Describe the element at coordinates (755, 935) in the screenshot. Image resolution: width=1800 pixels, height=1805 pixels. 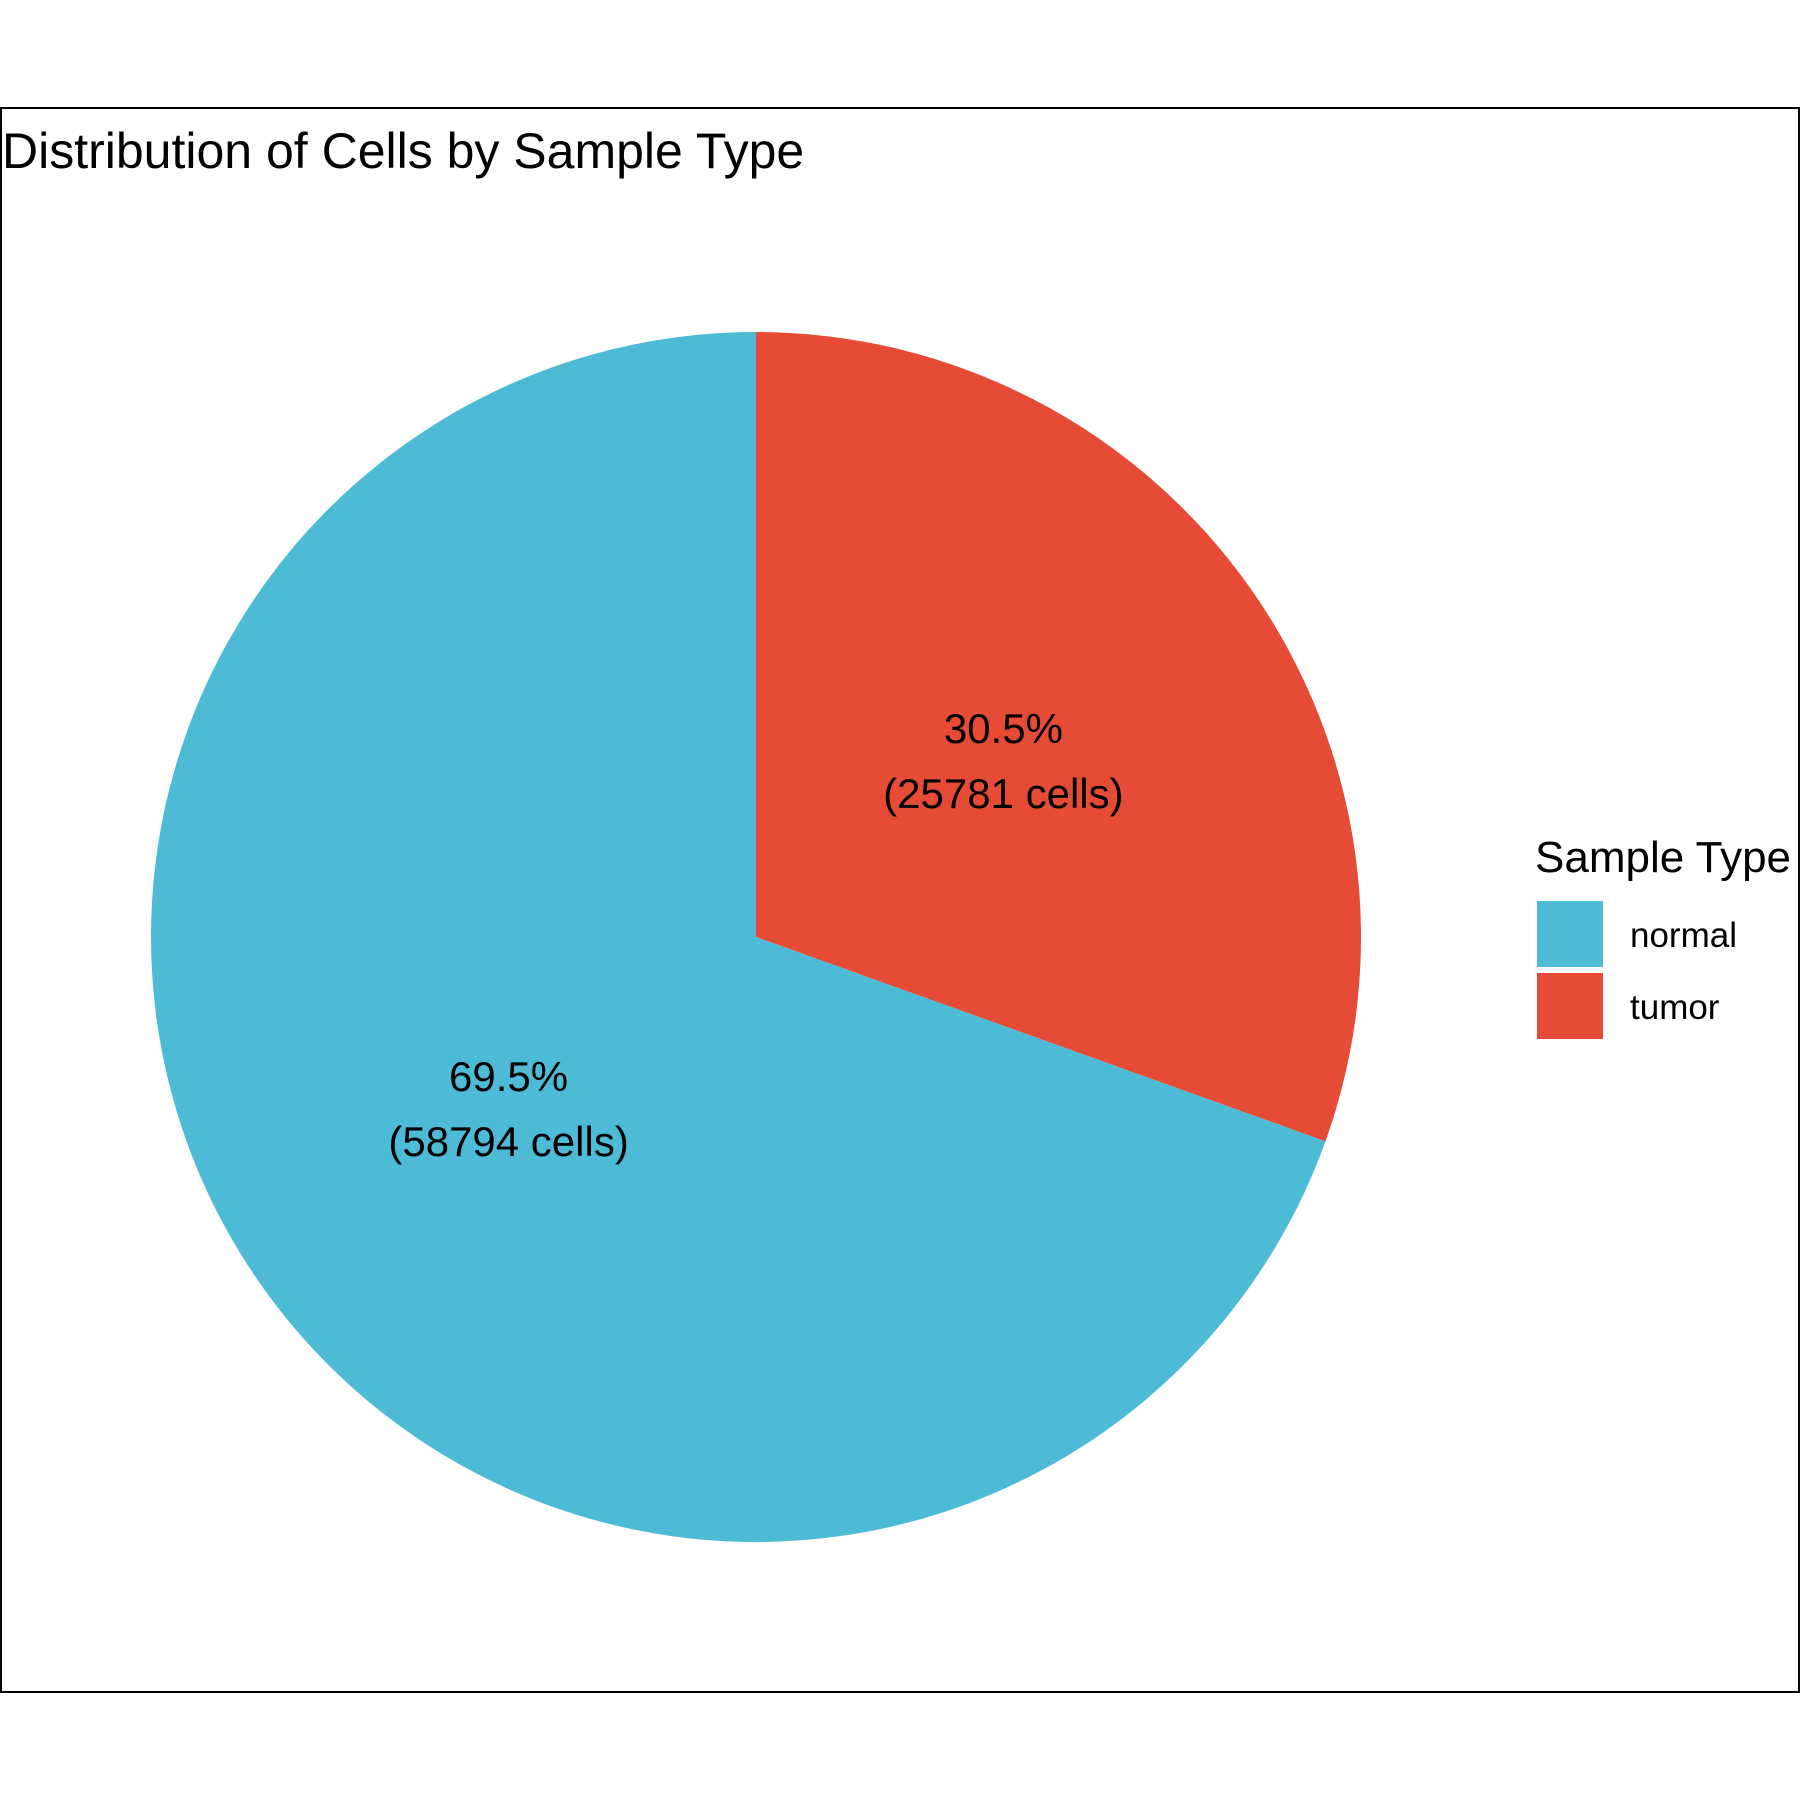
I see `slice-labels: 30.5% (25781 cells) 69.5% (58794 cells)` at that location.